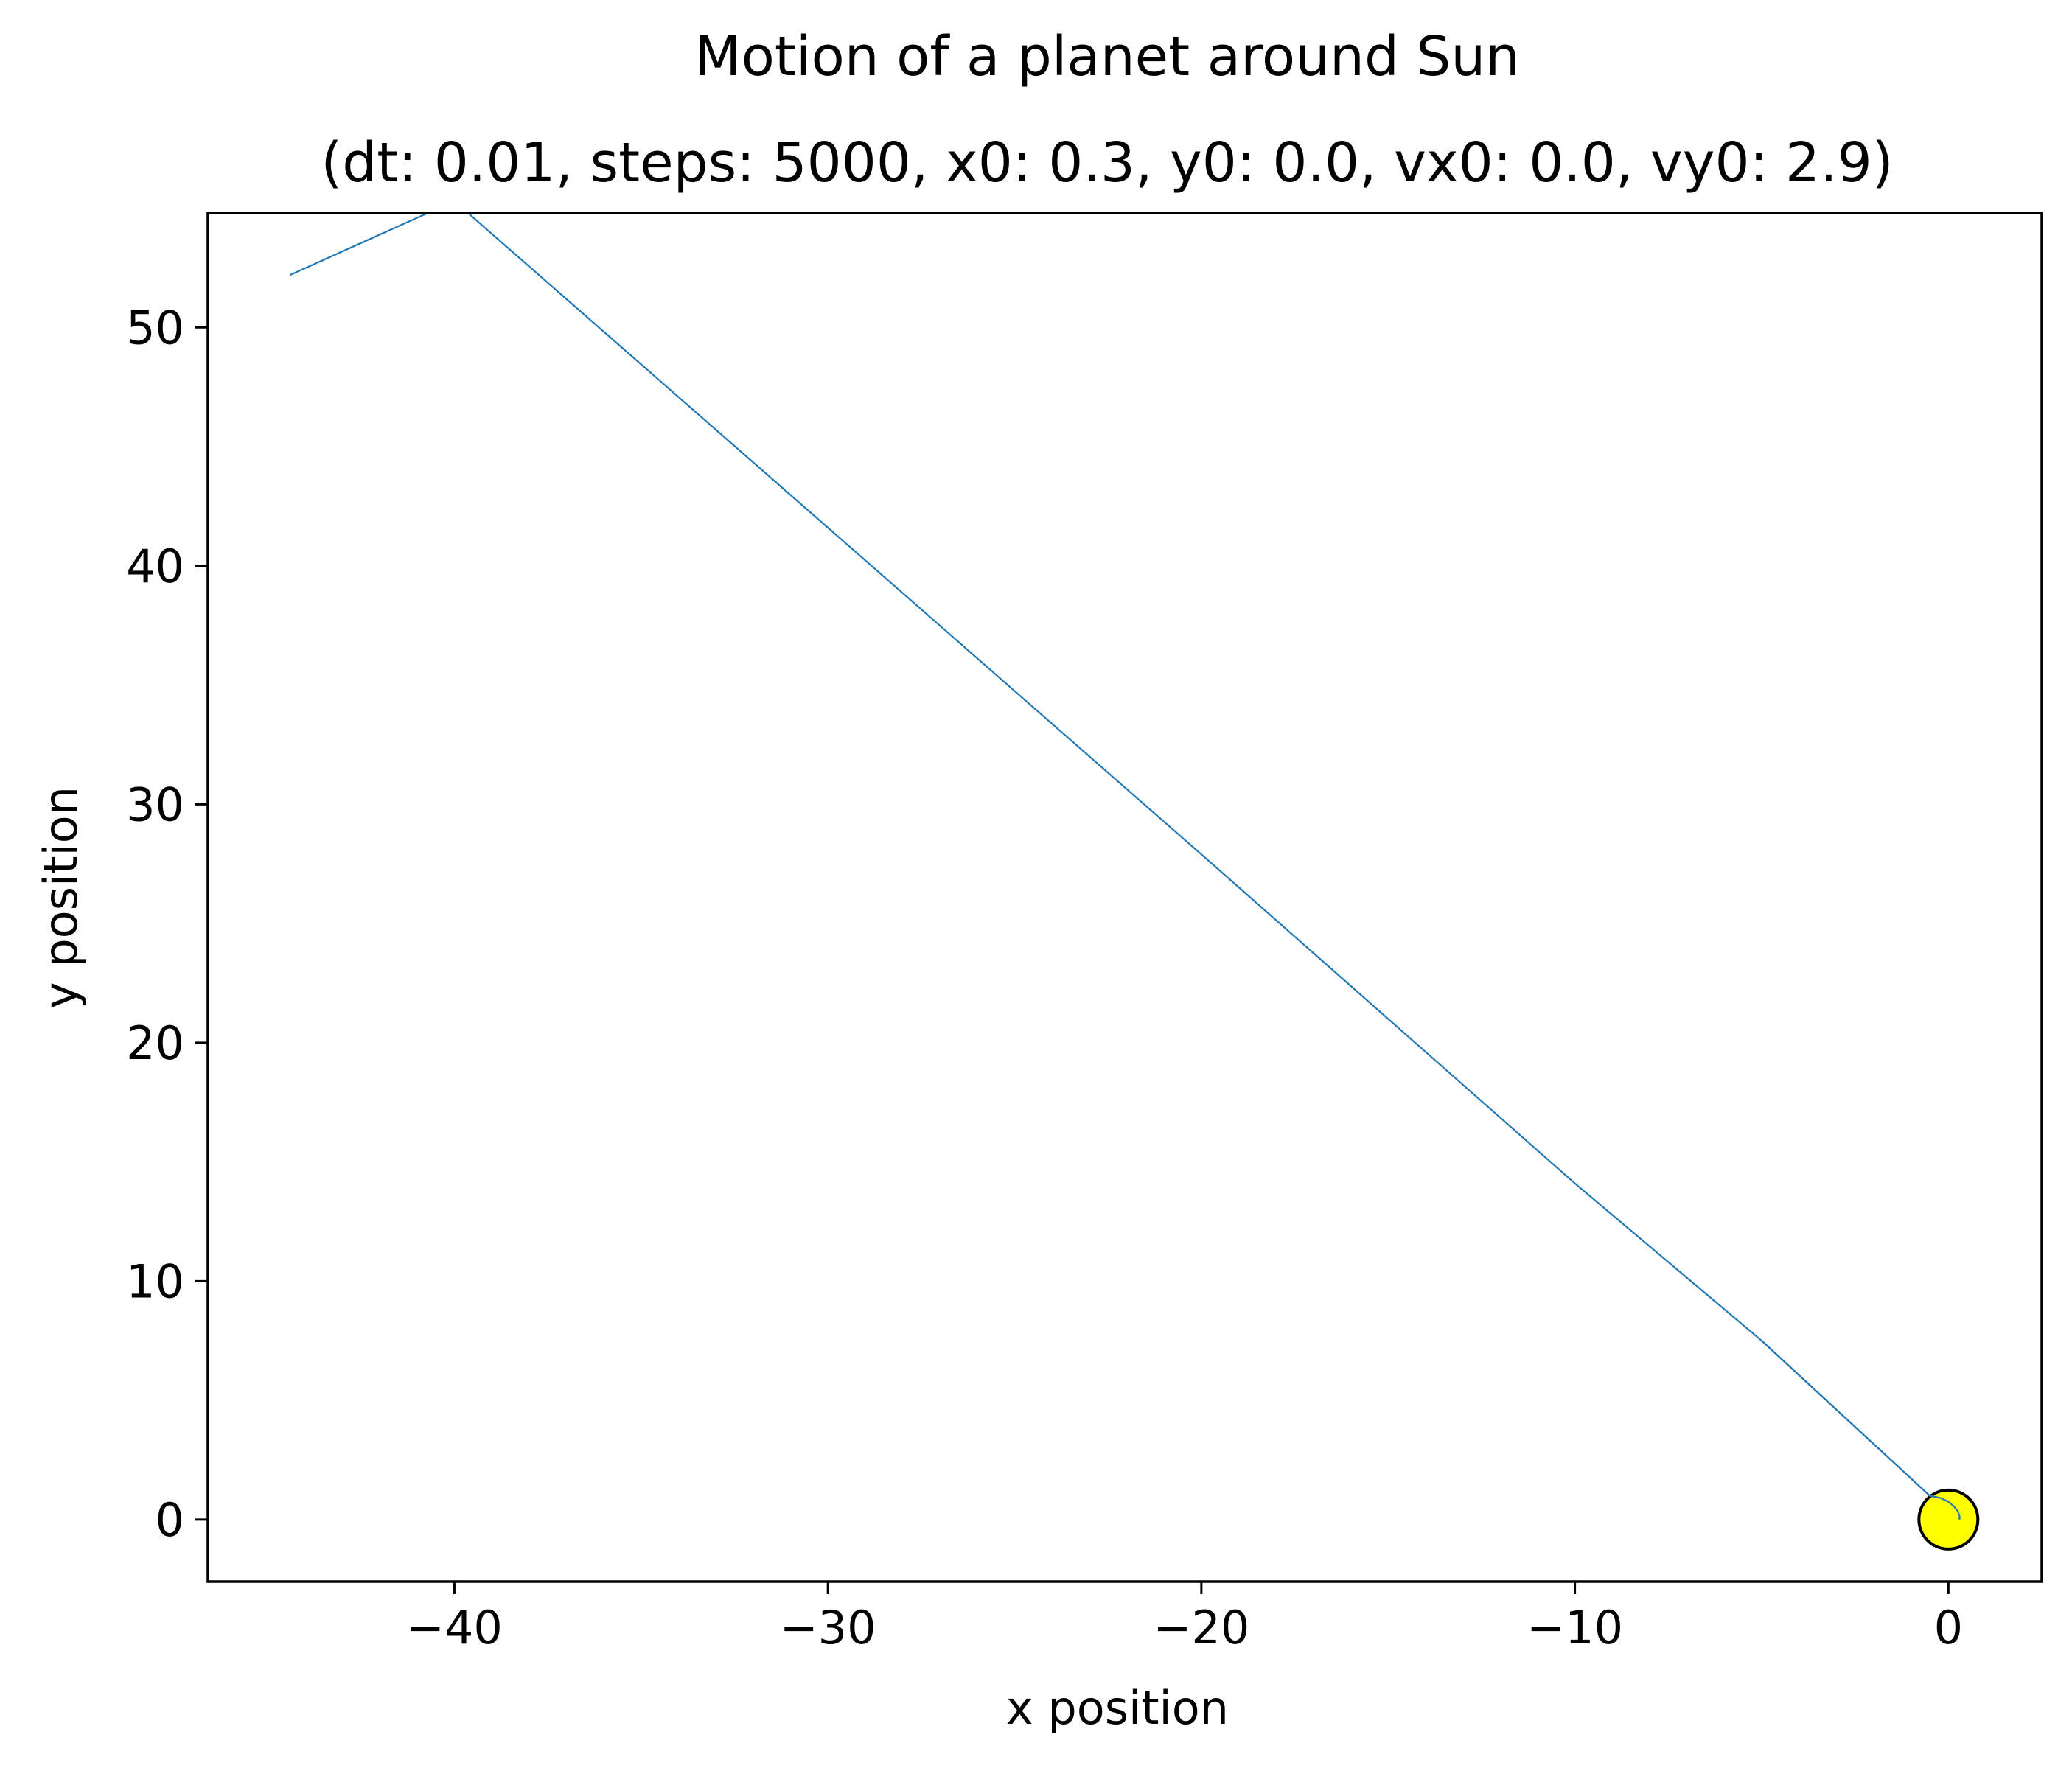  What do you see at coordinates (1117, 1708) in the screenshot?
I see `x-axis-label: x position` at bounding box center [1117, 1708].